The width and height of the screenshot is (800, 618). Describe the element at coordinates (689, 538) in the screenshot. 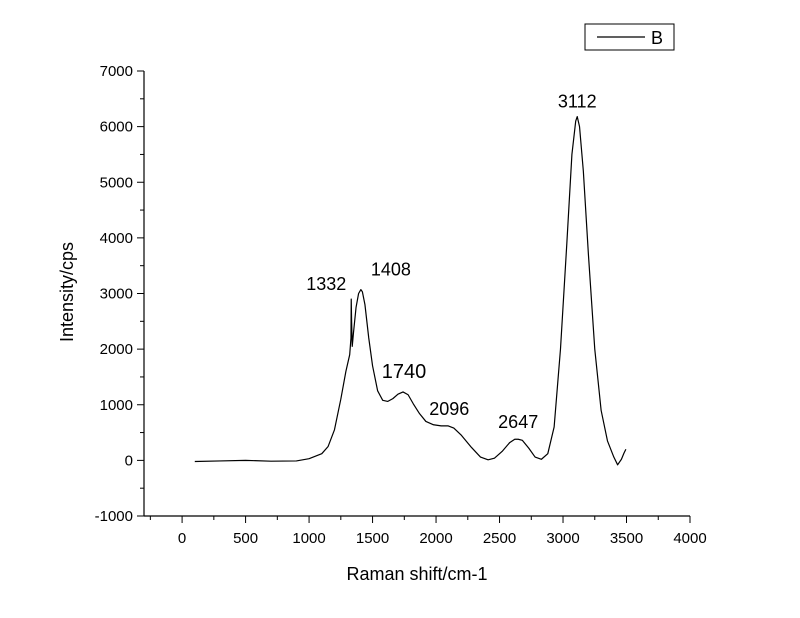

I see `x-tick-label: 4000` at that location.